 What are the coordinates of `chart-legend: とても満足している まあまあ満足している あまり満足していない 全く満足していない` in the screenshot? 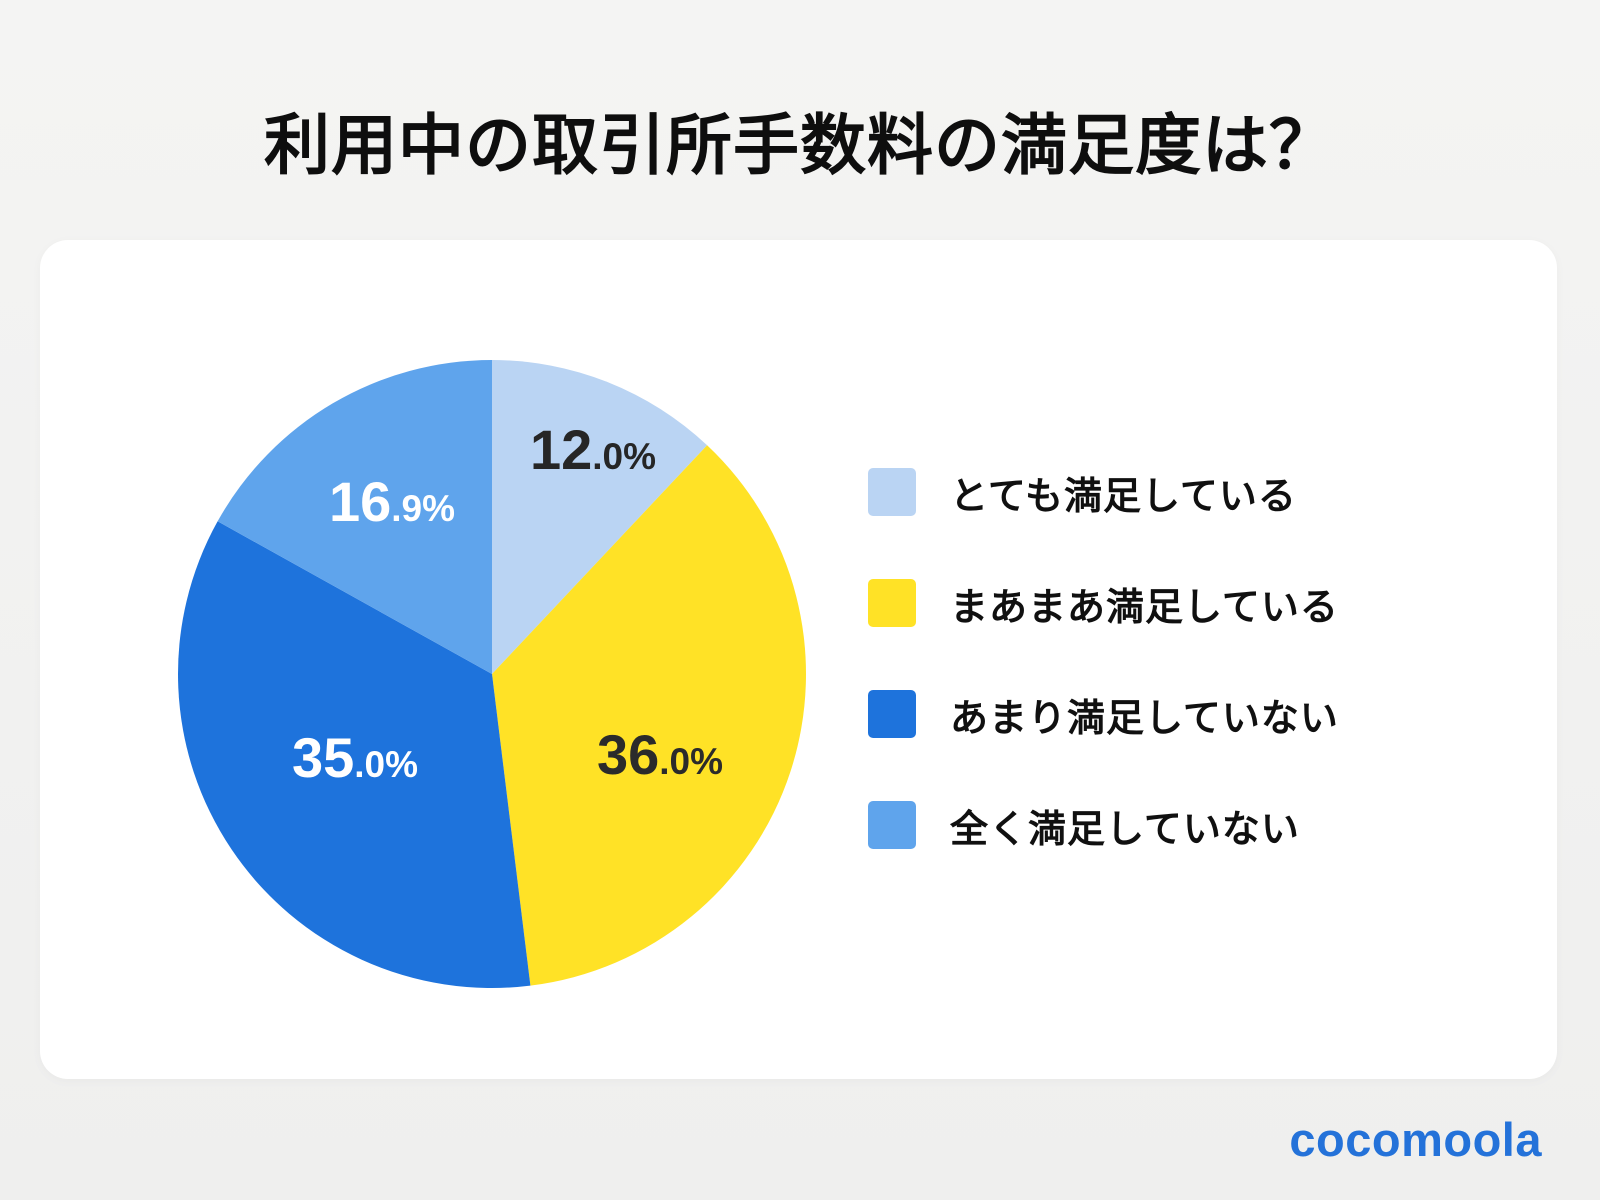 It's located at (1103, 659).